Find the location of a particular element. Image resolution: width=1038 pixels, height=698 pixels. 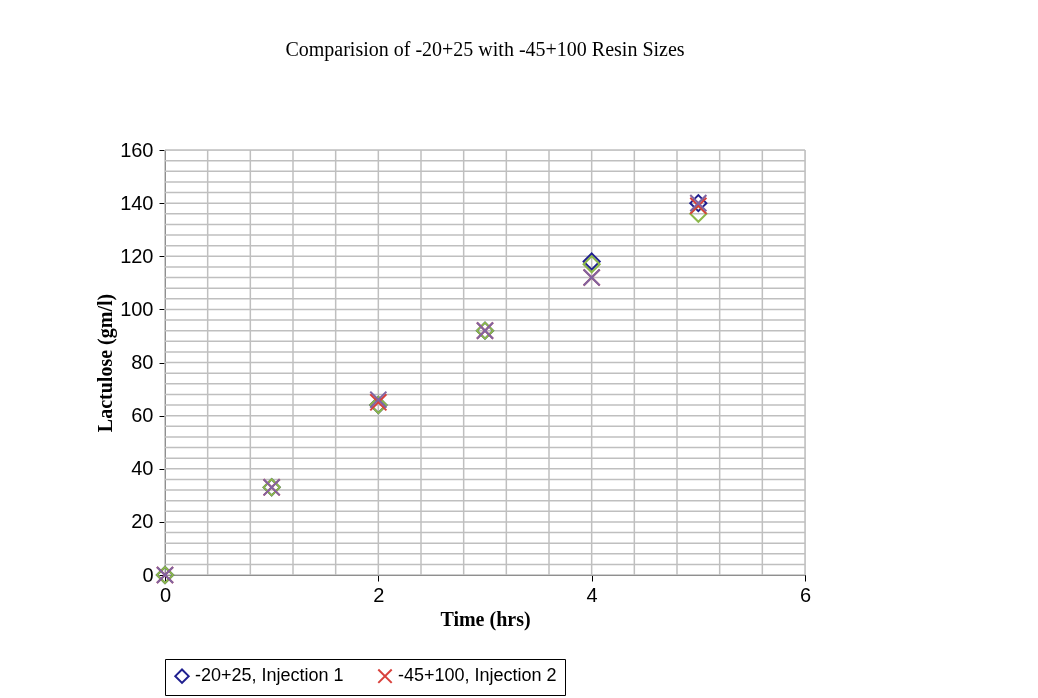

y-tick-label: 20 is located at coordinates (142, 521).